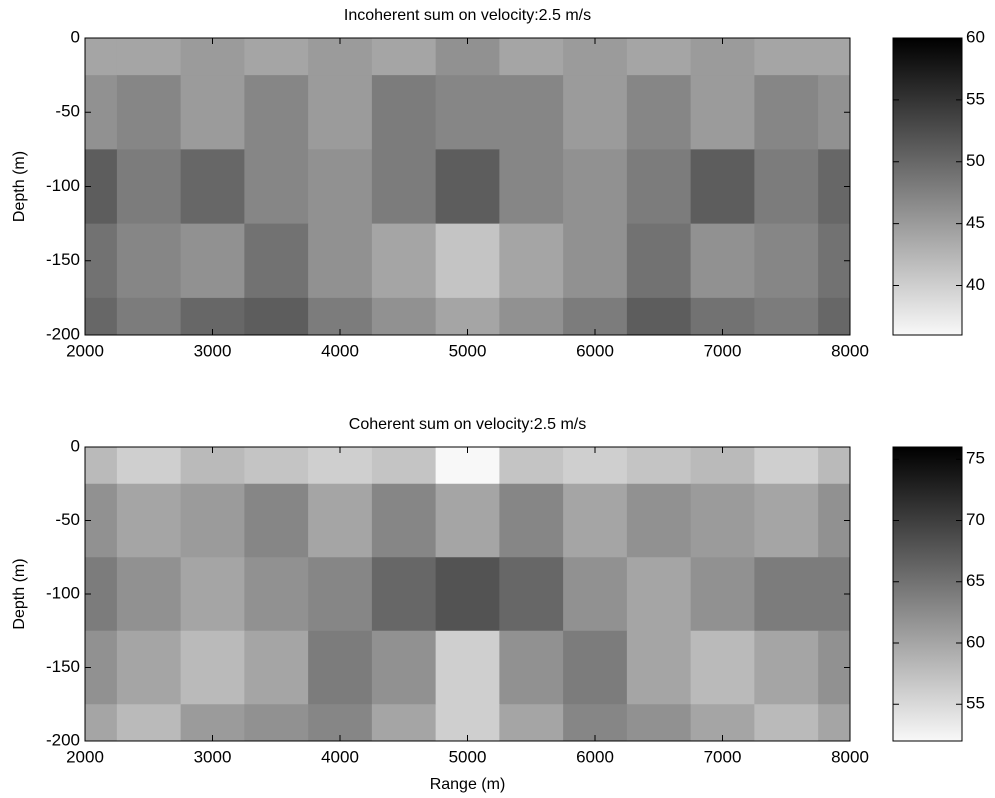 The image size is (995, 798). I want to click on chart-title: Coherent sum on velocity:2.5 m/s, so click(467, 424).